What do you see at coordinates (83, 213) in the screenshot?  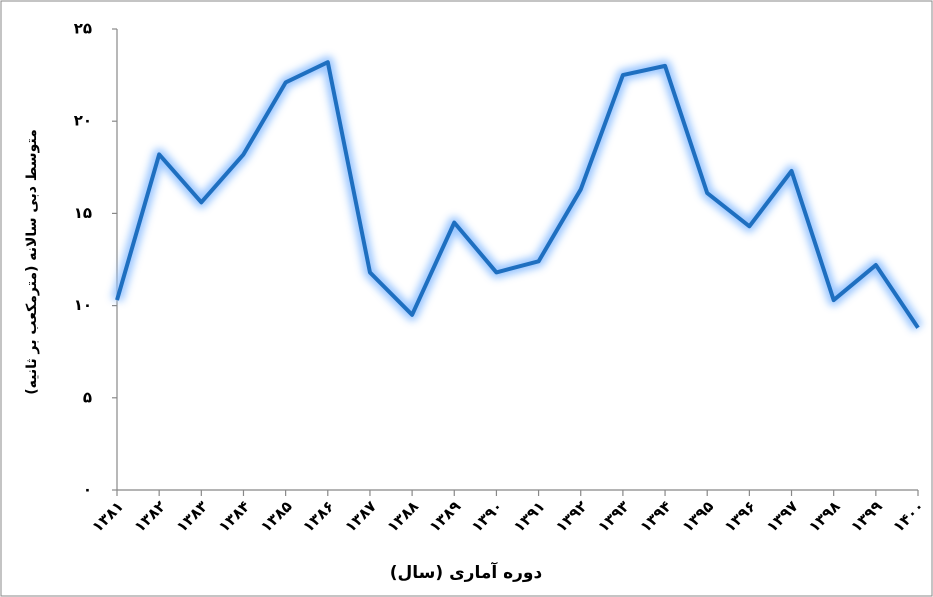 I see `y-tick-label: ۱۵` at bounding box center [83, 213].